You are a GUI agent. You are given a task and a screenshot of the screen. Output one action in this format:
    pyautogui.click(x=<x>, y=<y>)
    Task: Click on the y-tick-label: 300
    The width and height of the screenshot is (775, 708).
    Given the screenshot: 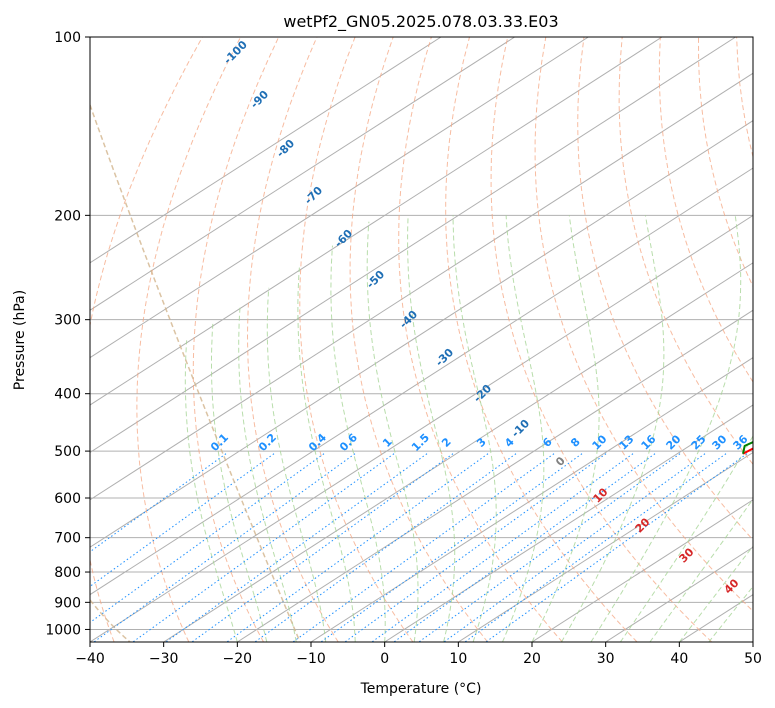 What is the action you would take?
    pyautogui.click(x=67, y=321)
    